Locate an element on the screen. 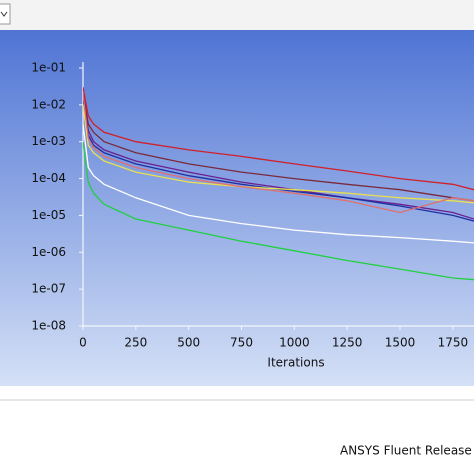 The width and height of the screenshot is (474, 474). x-tick-label: 1250 is located at coordinates (347, 343).